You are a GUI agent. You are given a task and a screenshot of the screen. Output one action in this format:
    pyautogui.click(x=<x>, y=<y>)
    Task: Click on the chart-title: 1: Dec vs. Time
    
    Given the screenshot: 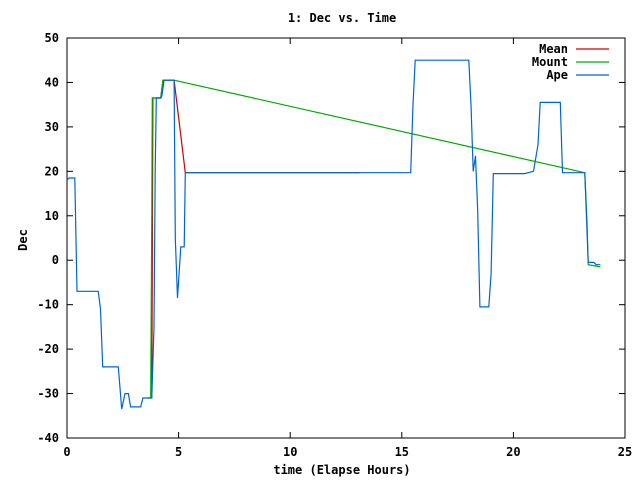 What is the action you would take?
    pyautogui.click(x=342, y=18)
    